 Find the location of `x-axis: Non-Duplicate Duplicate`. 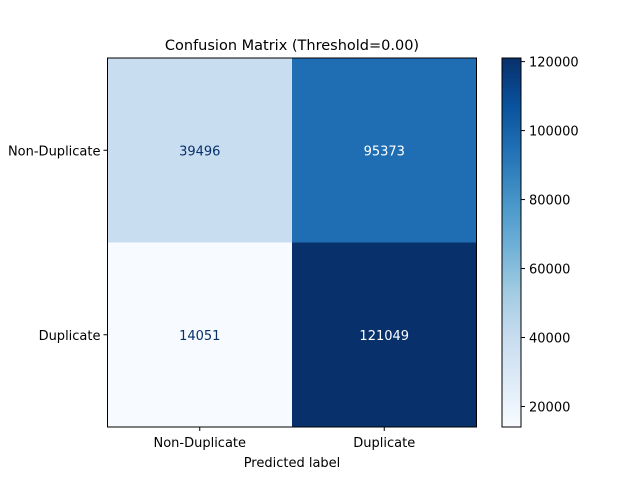

x-axis: Non-Duplicate Duplicate is located at coordinates (284, 439).